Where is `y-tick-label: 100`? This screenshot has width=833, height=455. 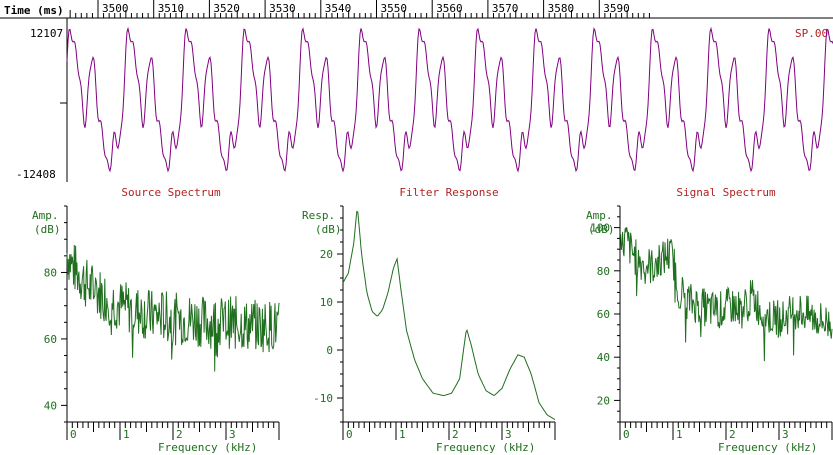 y-tick-label: 100 is located at coordinates (600, 228).